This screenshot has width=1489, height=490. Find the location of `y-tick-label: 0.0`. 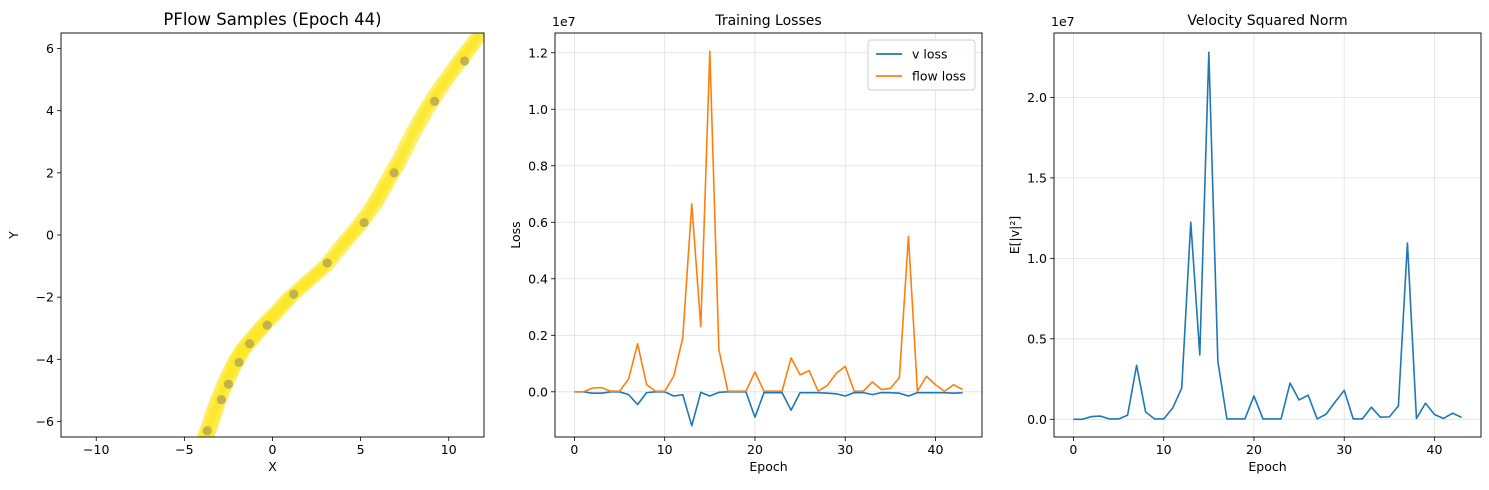

y-tick-label: 0.0 is located at coordinates (538, 391).